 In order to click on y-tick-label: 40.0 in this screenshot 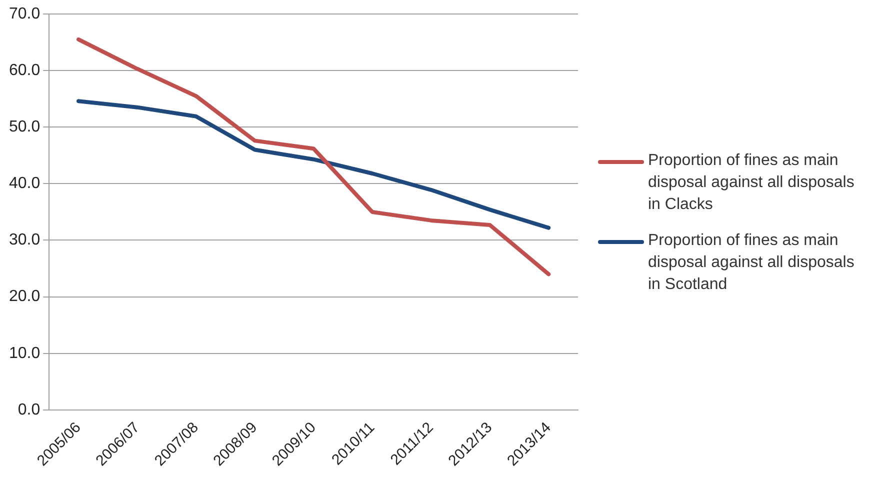, I will do `click(24, 183)`.